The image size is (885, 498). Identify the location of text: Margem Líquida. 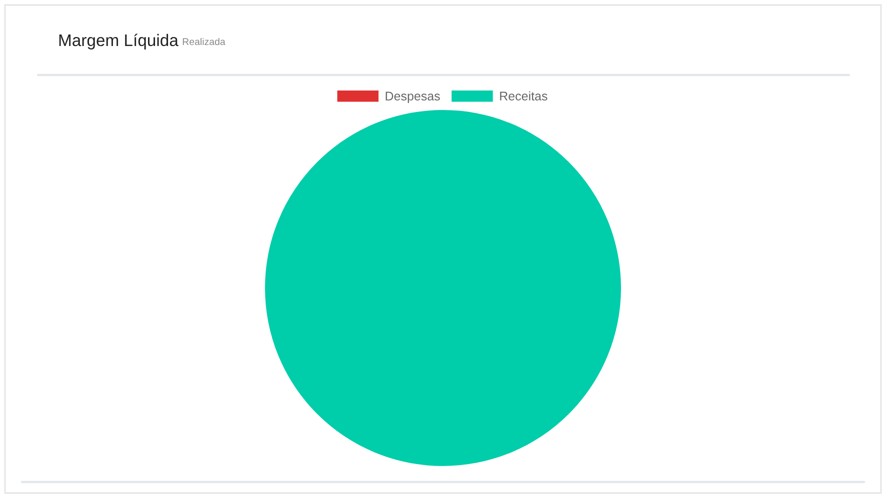
(118, 42).